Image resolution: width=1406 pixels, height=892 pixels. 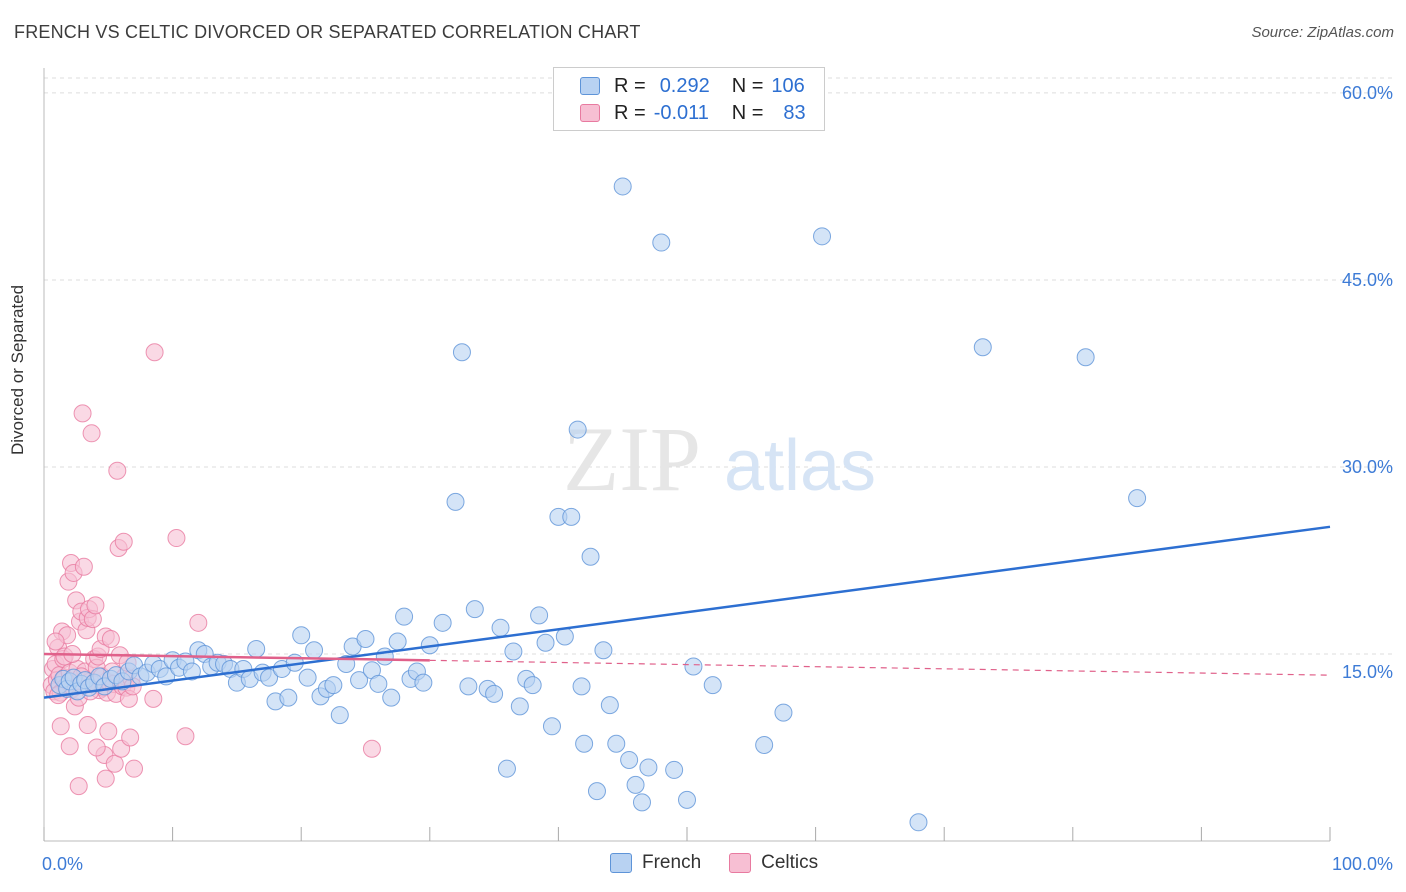 What do you see at coordinates (1367, 672) in the screenshot?
I see `y-tick-label: 15.0%` at bounding box center [1367, 672].